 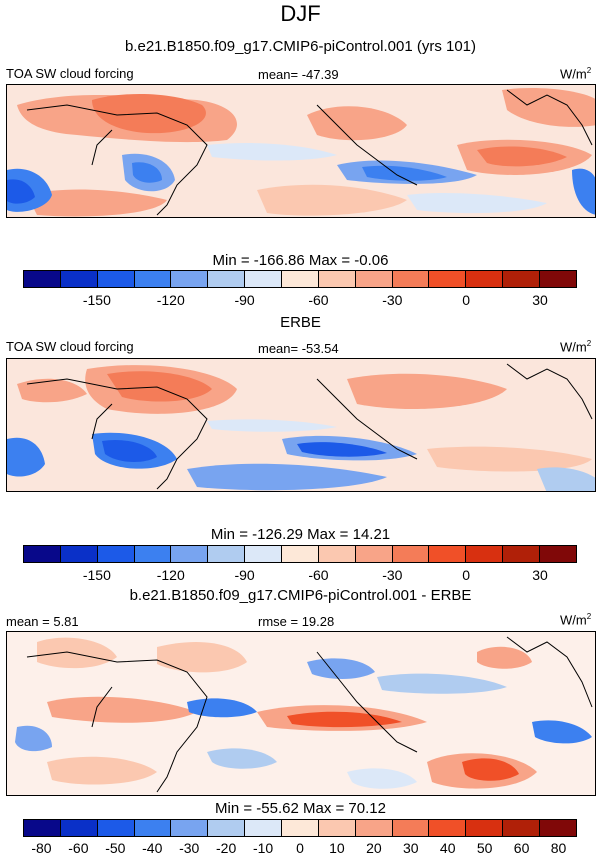 What do you see at coordinates (300, 808) in the screenshot?
I see `panel-3-minmax: Min = -55.62 Max = 70.12` at bounding box center [300, 808].